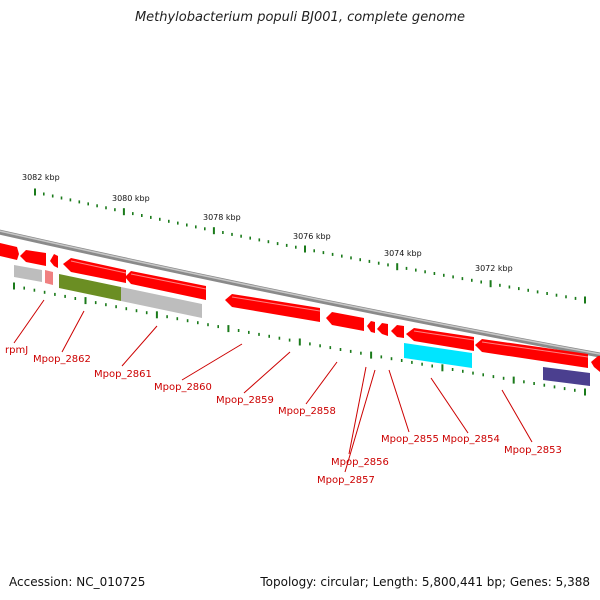 This screenshot has width=600, height=600. Describe the element at coordinates (131, 198) in the screenshot. I see `scale-label-3080: 3080 kbp` at that location.